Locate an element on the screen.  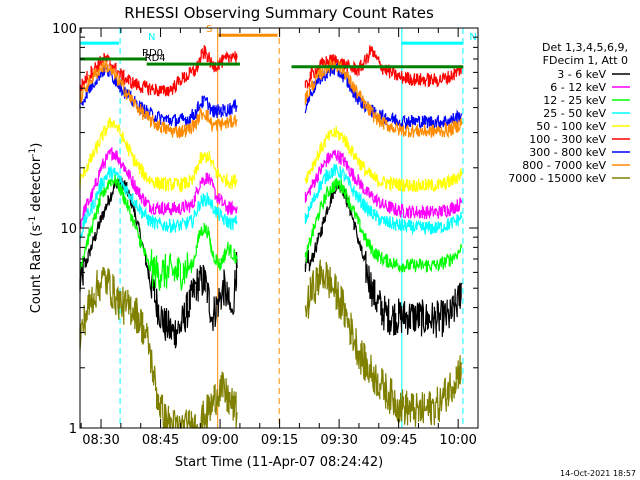
x-tick-label-0: 08:30 is located at coordinates (100, 440).